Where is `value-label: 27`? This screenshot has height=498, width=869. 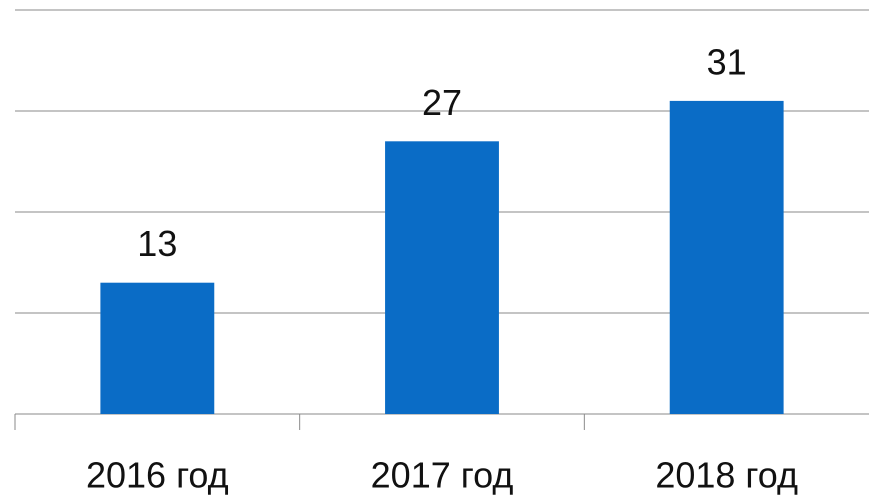
value-label: 27 is located at coordinates (442, 102).